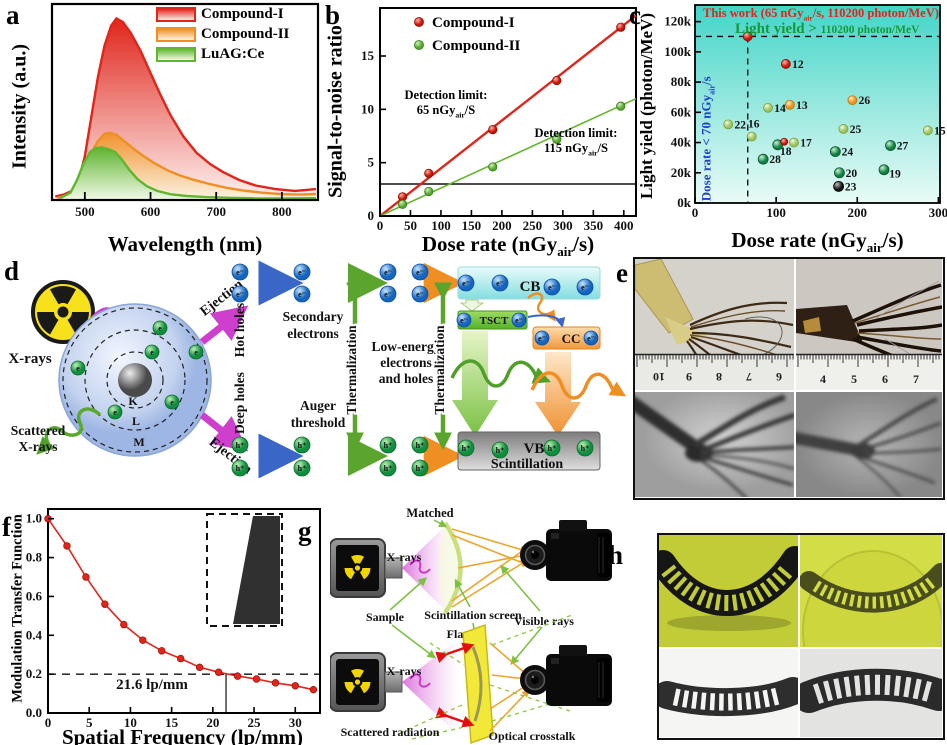 The image size is (947, 745). Describe the element at coordinates (552, 448) in the screenshot. I see `vb-hole: h⁺` at that location.